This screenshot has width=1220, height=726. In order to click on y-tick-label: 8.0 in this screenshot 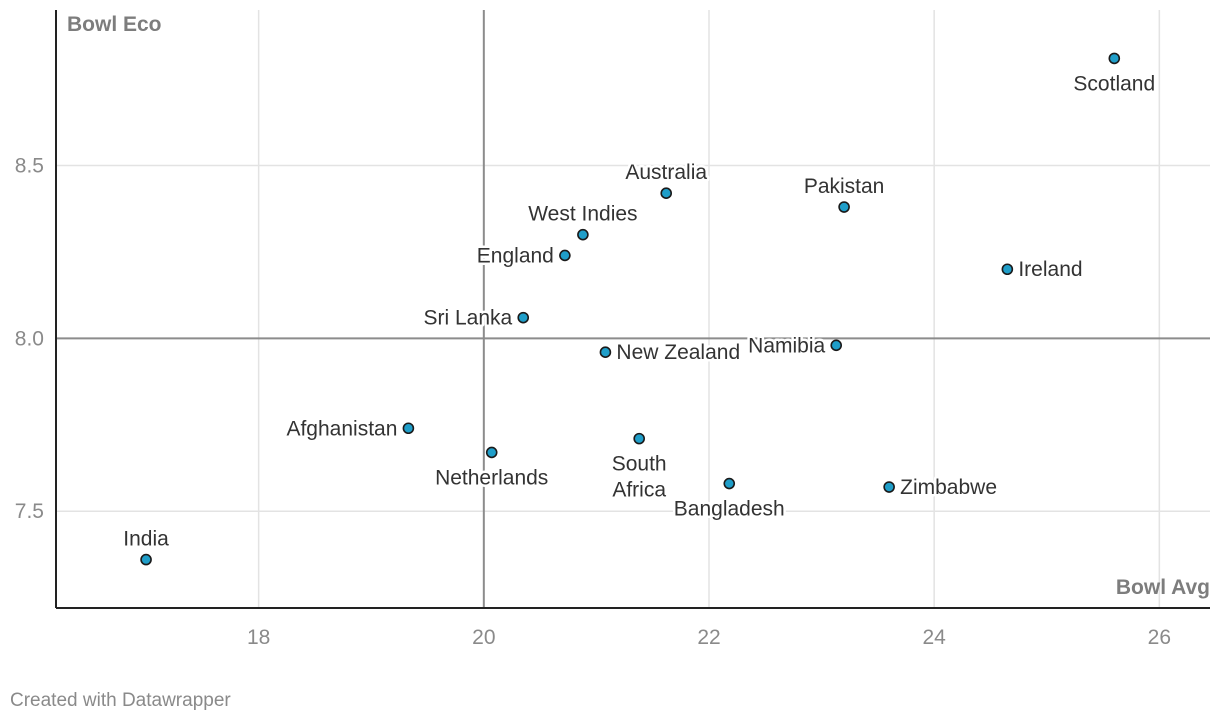, I will do `click(29, 338)`.